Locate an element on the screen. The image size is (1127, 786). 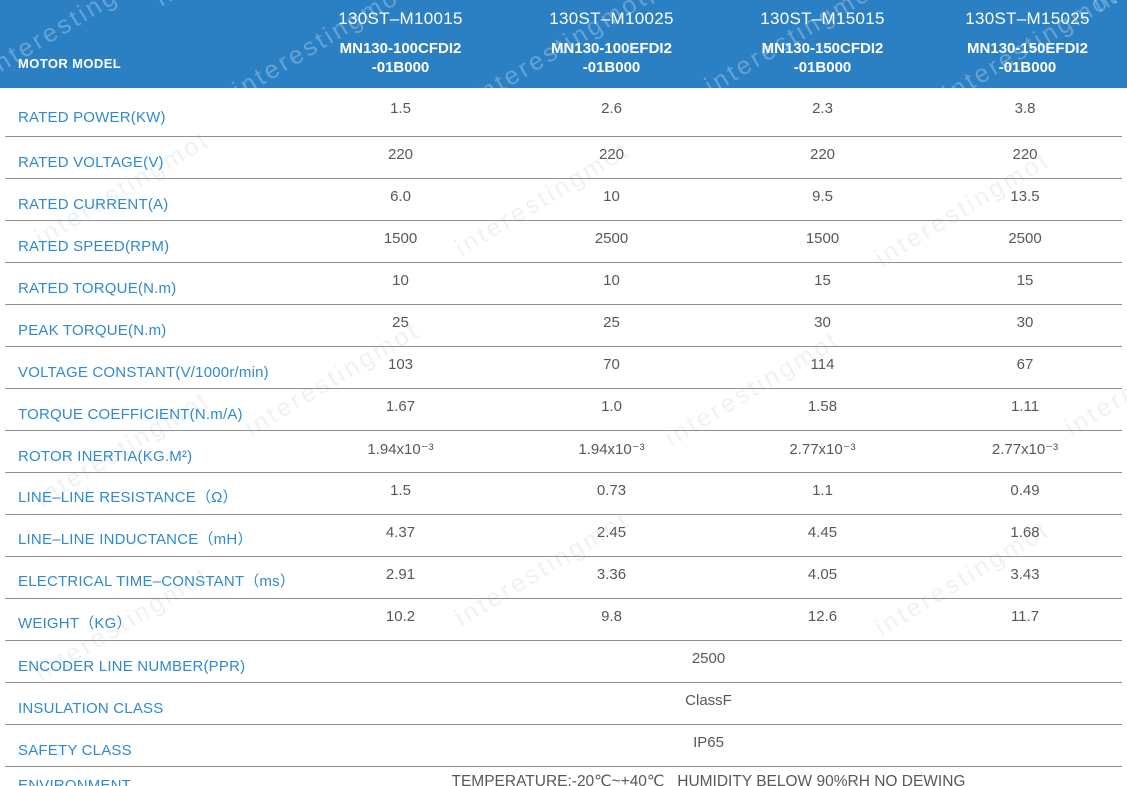
part-number-line1: MN130-100CFDI2 is located at coordinates (400, 48).